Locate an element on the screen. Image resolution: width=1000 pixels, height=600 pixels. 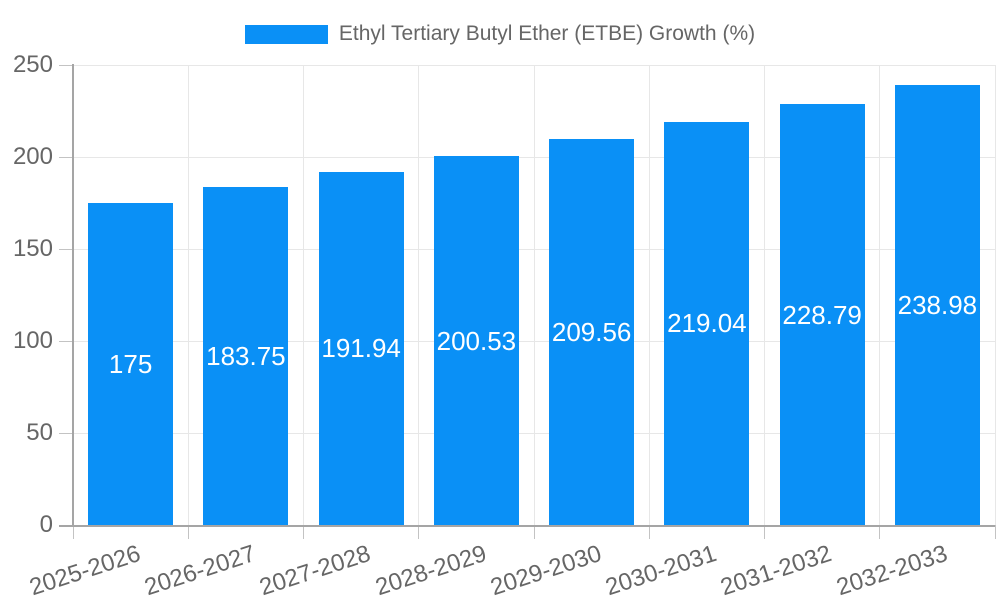
bar-value-label: 175 is located at coordinates (130, 364).